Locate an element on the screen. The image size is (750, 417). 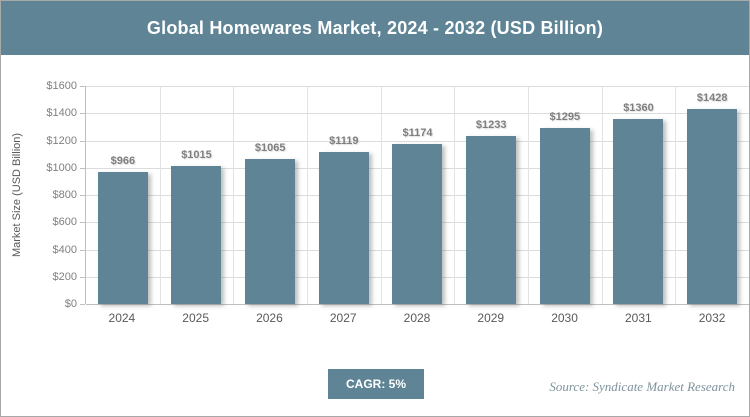
bar-value-label: $1065 is located at coordinates (270, 147).